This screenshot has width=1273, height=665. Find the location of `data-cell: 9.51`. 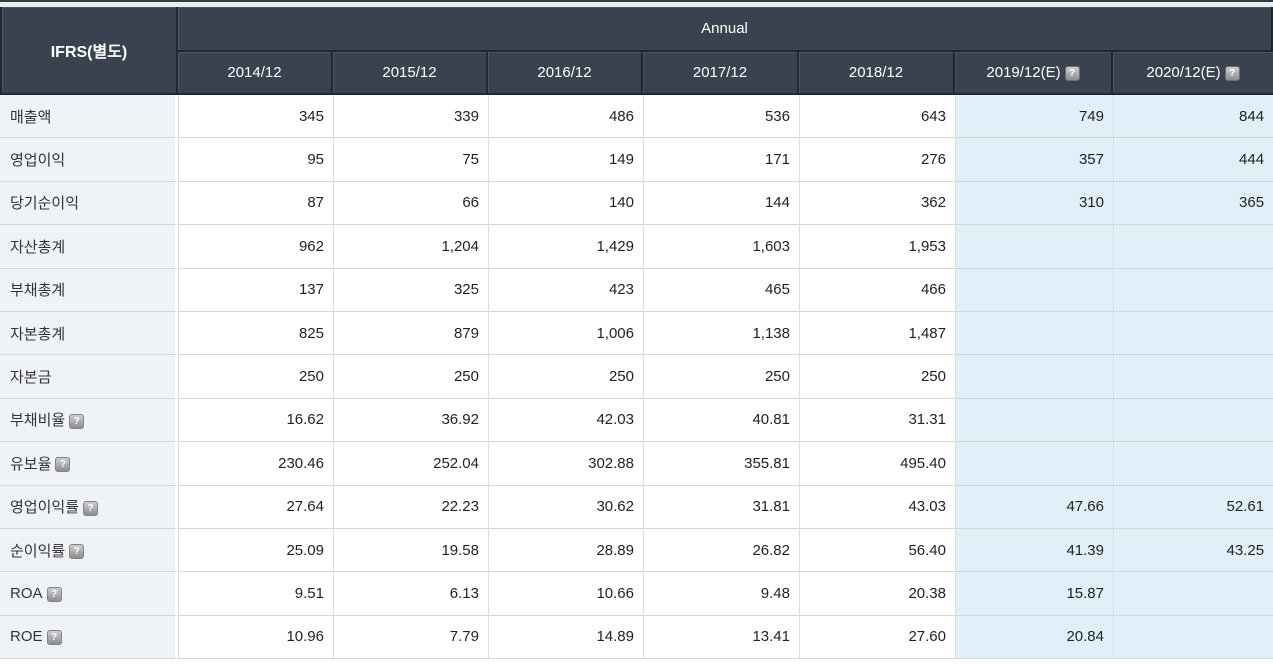

data-cell: 9.51 is located at coordinates (255, 594).